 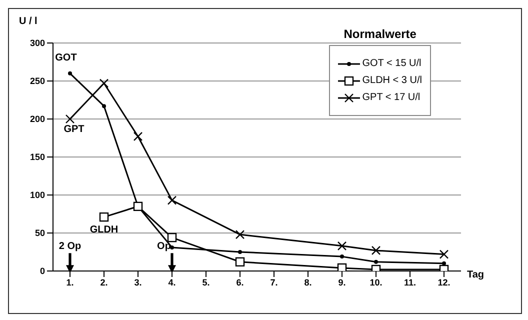 What do you see at coordinates (104, 282) in the screenshot?
I see `x-tick-label: 2.` at bounding box center [104, 282].